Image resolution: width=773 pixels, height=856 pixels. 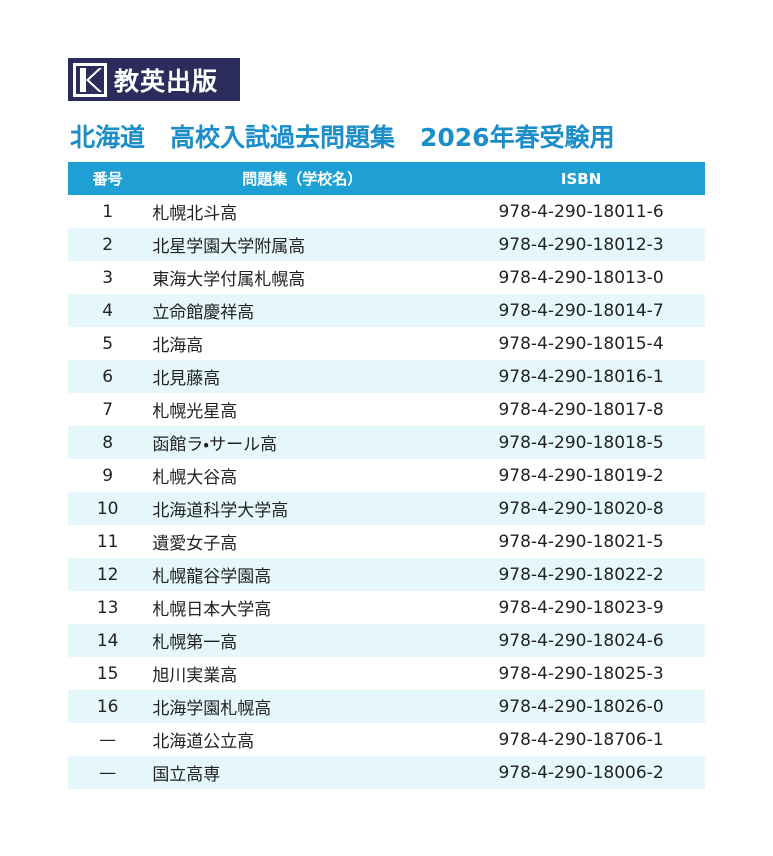 I want to click on logo: 教英出版, so click(x=154, y=79).